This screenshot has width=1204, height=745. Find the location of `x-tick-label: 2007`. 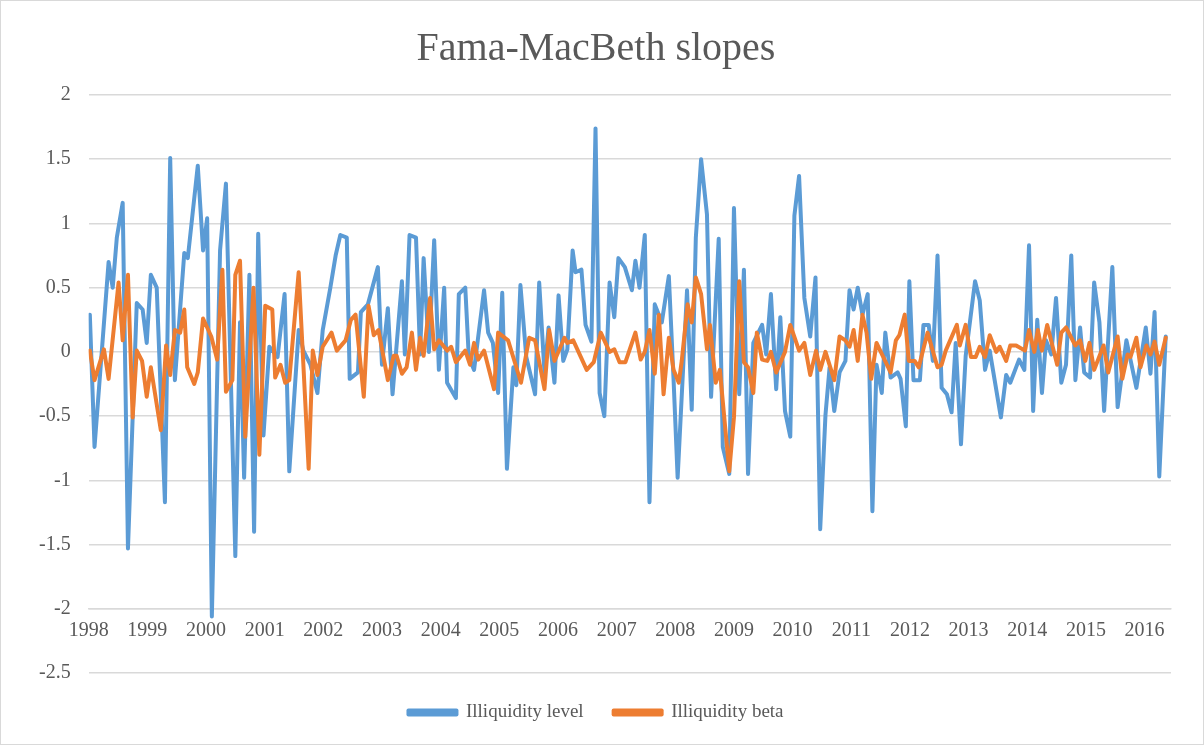

x-tick-label: 2007 is located at coordinates (616, 629).